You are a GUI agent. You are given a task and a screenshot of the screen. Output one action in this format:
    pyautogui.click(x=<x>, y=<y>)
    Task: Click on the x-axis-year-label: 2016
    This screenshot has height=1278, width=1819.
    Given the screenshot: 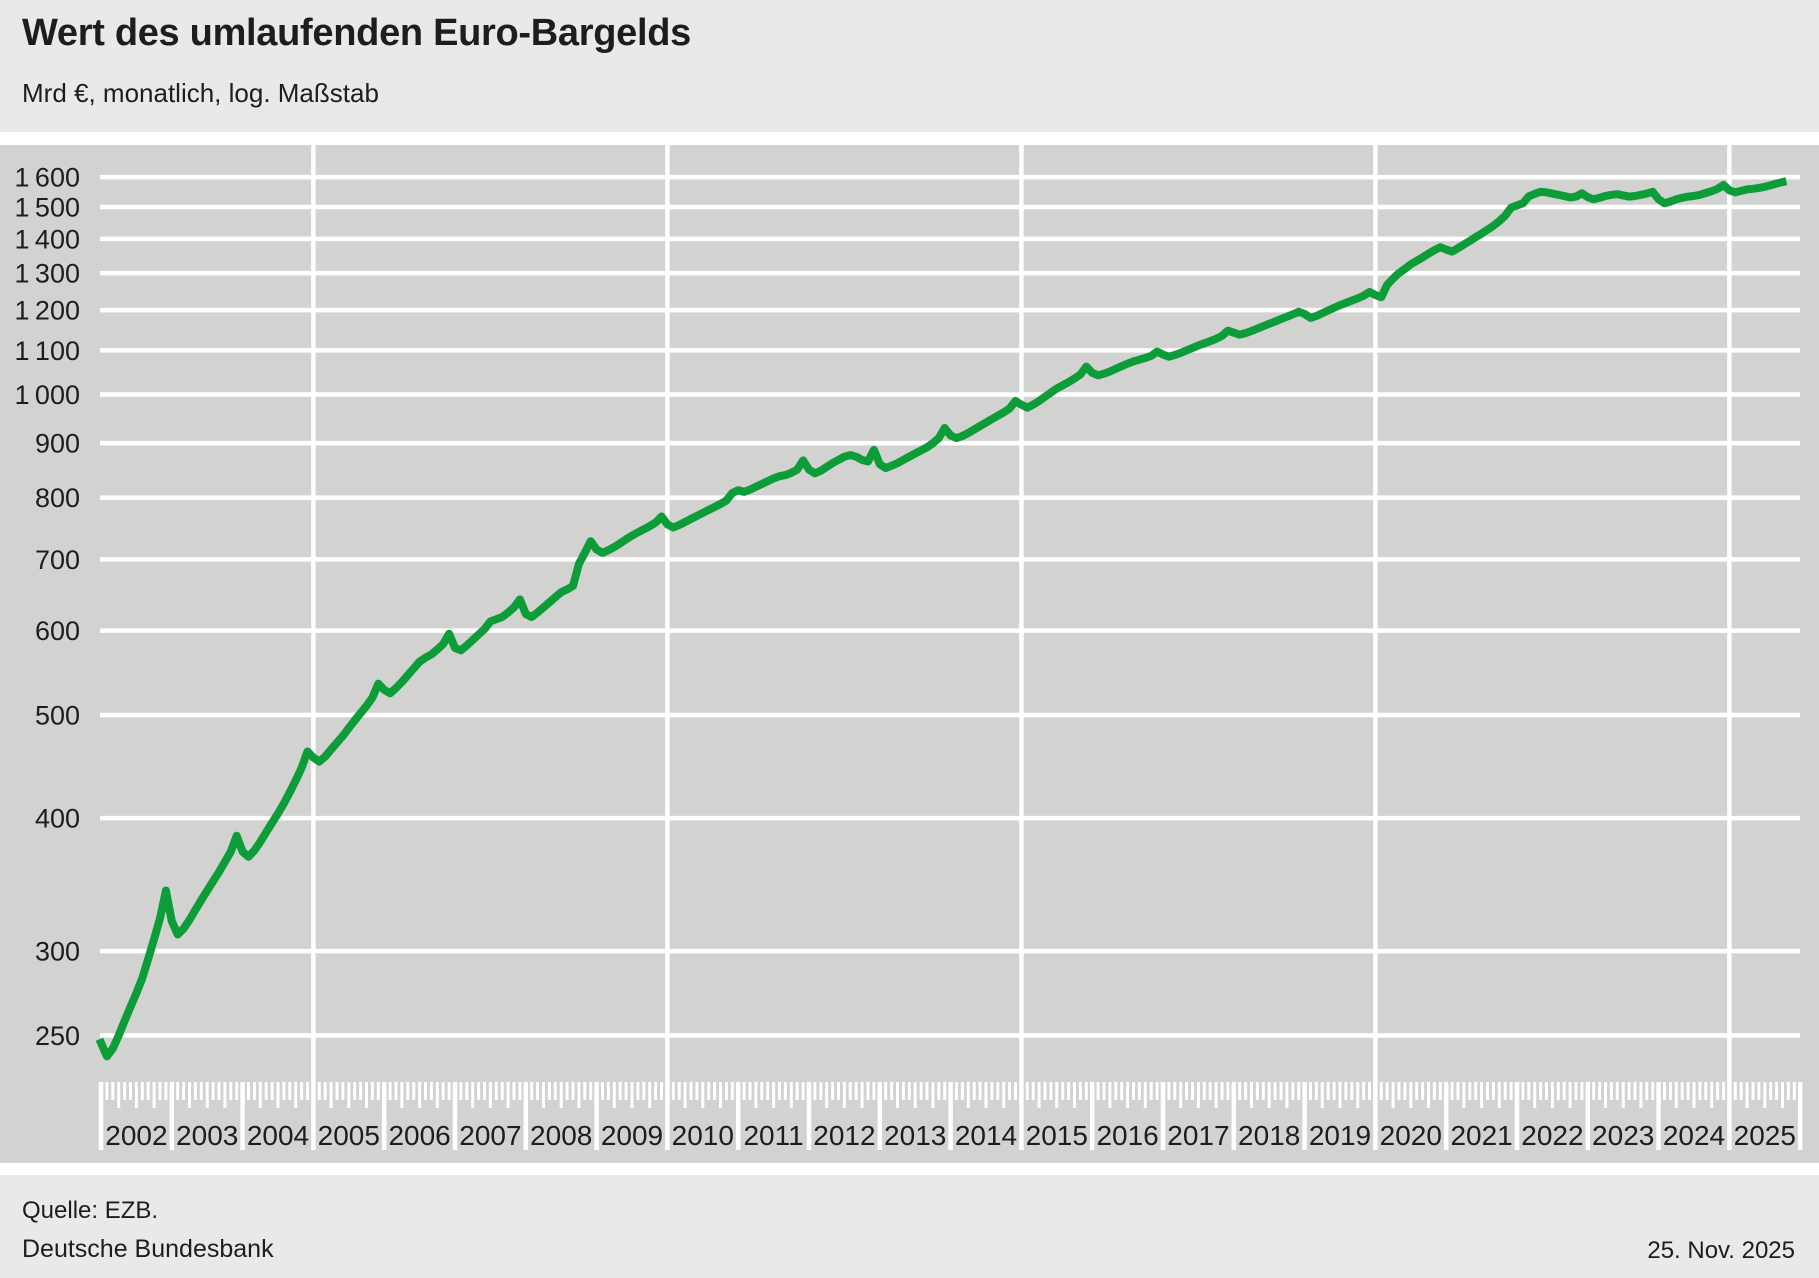 What is the action you would take?
    pyautogui.click(x=1127, y=1135)
    